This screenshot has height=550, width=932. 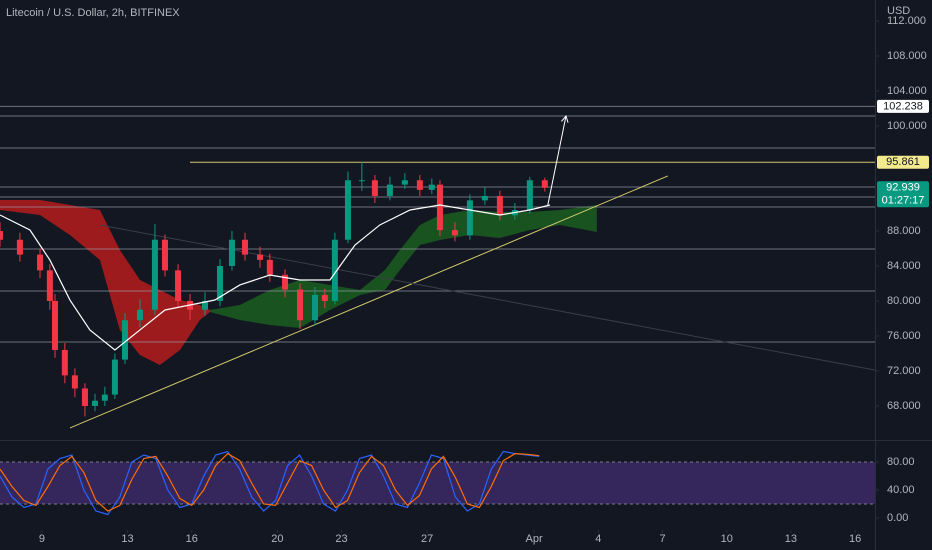 What do you see at coordinates (904, 336) in the screenshot?
I see `y-tick-label: 76.000` at bounding box center [904, 336].